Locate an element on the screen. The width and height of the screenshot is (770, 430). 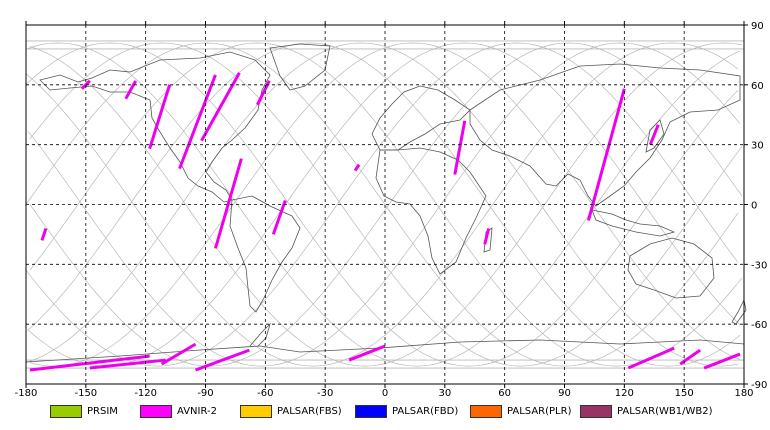
legend-label: PALSAR(WB1/WB2) is located at coordinates (665, 411).